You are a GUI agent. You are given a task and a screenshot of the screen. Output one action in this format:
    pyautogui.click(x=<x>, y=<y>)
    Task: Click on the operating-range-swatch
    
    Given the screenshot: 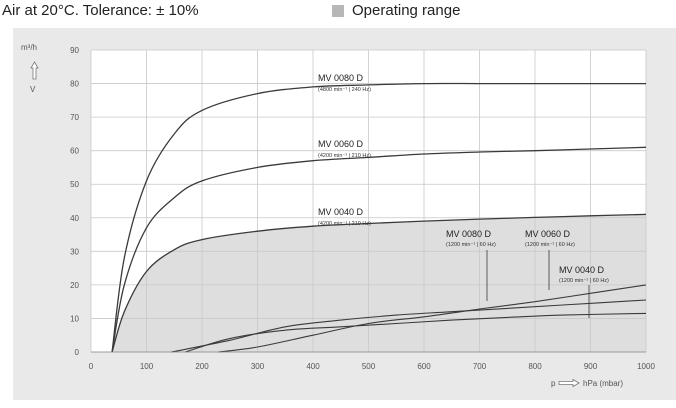 What is the action you would take?
    pyautogui.click(x=338, y=10)
    